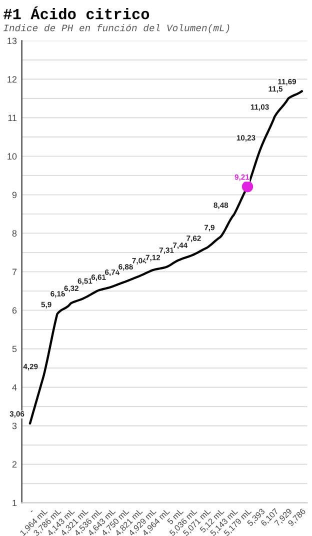 This screenshot has width=312, height=536. Describe the element at coordinates (117, 29) in the screenshot. I see `chart-subtitle: Indice de PH en función del Volumen(mL)` at that location.